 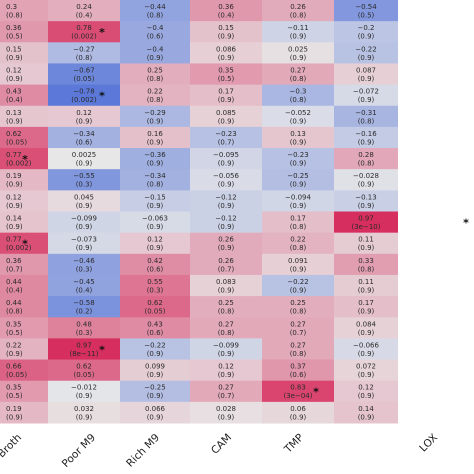 I want to click on cell-value-label: −0.58, so click(x=83, y=303).